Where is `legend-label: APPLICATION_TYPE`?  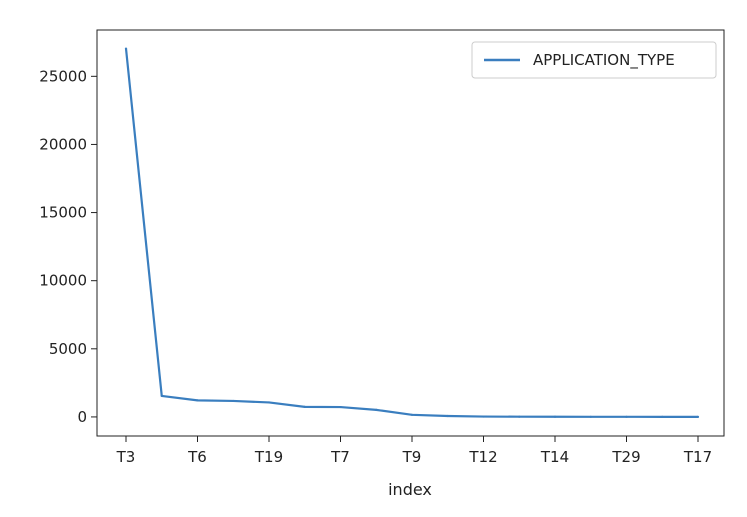
legend-label: APPLICATION_TYPE is located at coordinates (604, 60).